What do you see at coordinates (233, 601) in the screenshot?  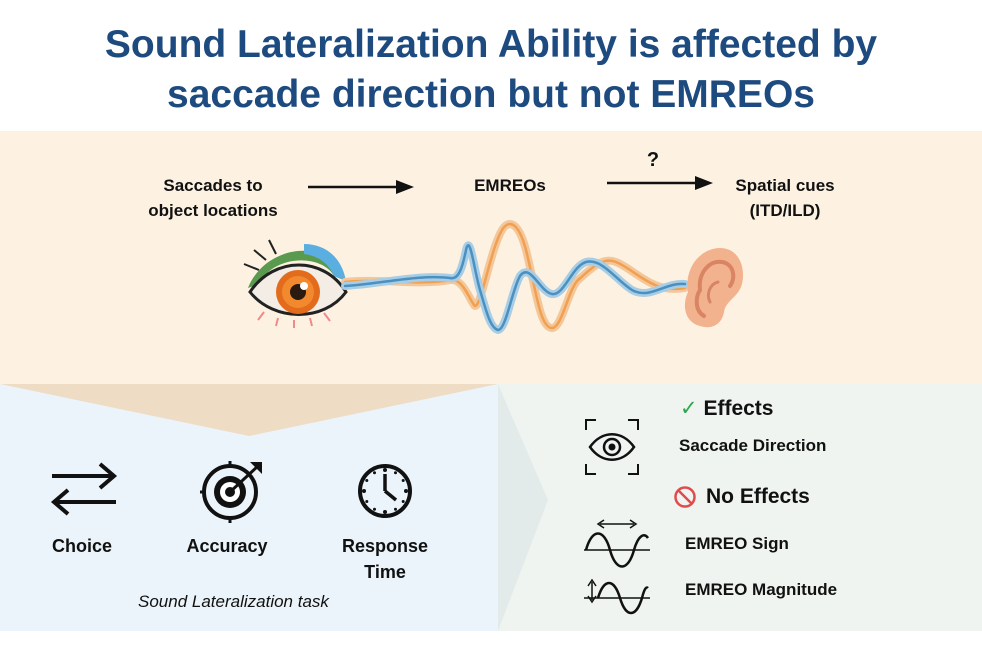 I see `task-caption: Sound Lateralization task` at bounding box center [233, 601].